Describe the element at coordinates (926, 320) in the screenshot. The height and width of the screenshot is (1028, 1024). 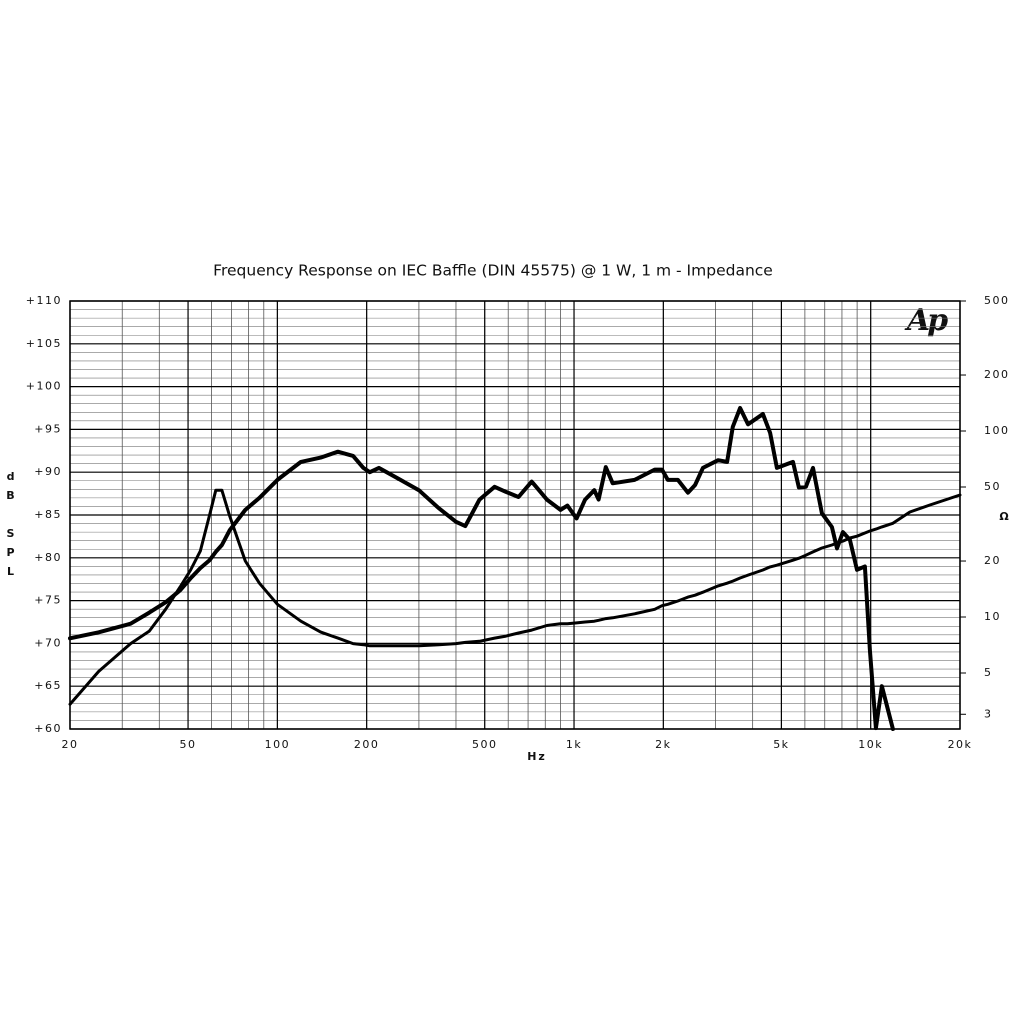
I see `logo: Ap` at that location.